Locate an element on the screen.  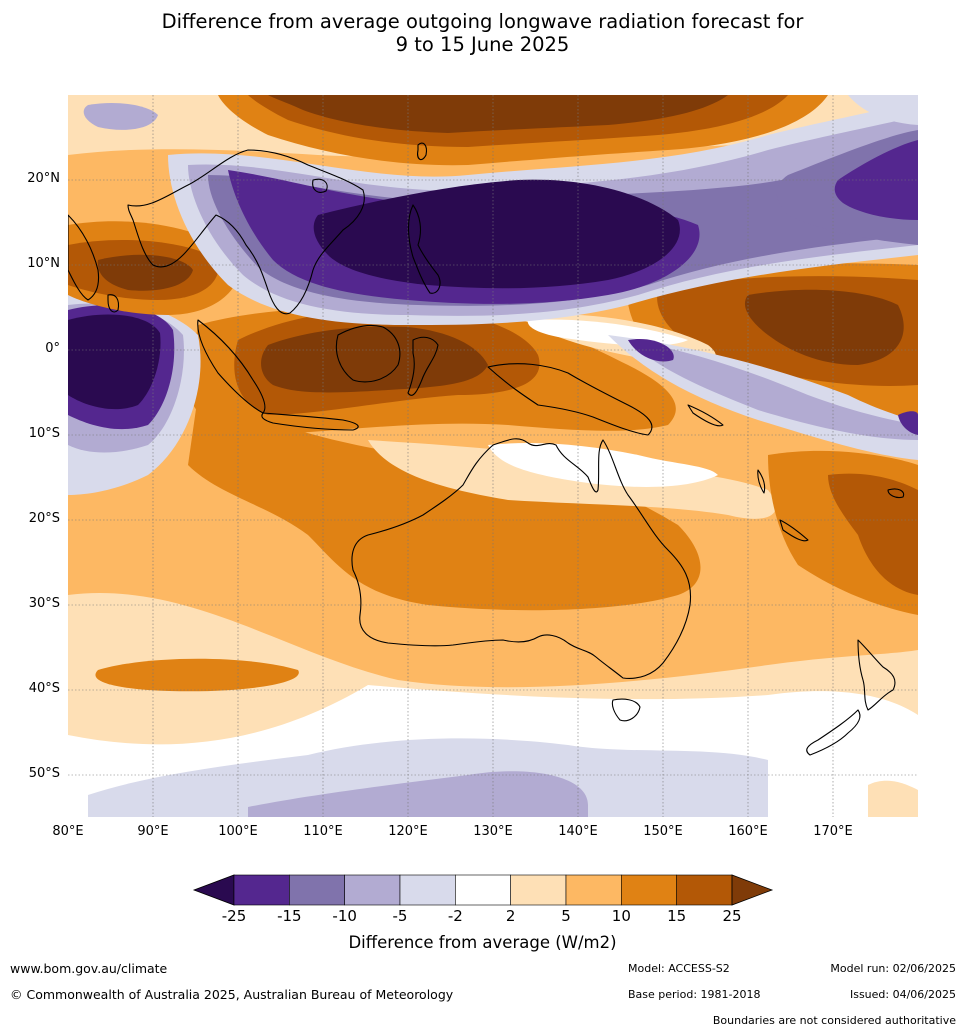
zone-ne-pacific-dark is located at coordinates (876, 180).